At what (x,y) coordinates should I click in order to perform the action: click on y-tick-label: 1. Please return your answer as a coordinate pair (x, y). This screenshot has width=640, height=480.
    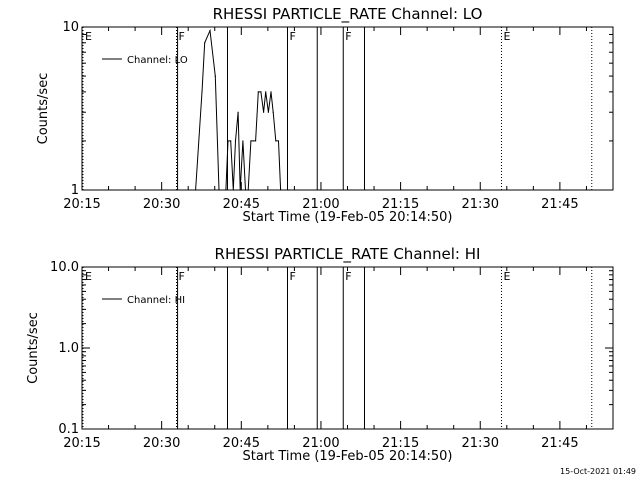
    Looking at the image, I should click on (75, 190).